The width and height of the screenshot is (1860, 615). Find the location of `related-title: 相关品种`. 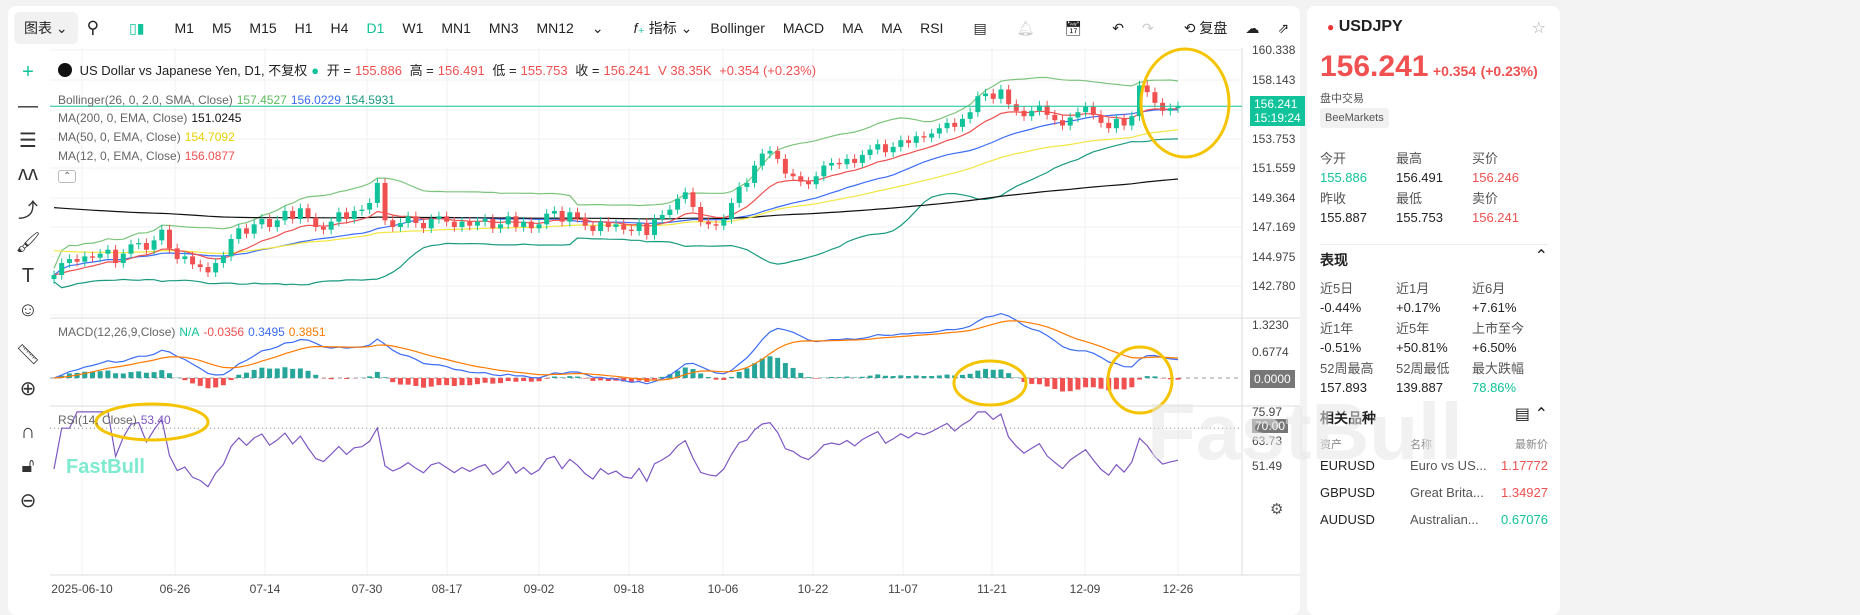

related-title: 相关品种 is located at coordinates (1348, 418).